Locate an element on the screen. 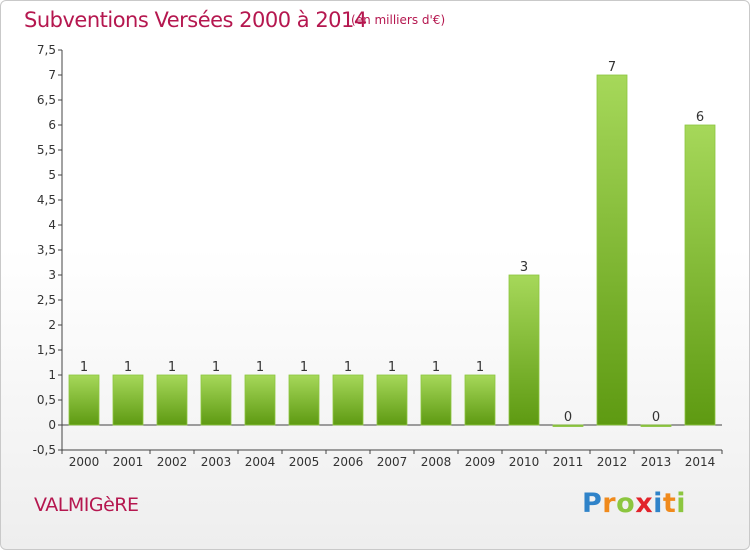 Image resolution: width=750 pixels, height=550 pixels. x-tick-label: 2001 is located at coordinates (128, 462).